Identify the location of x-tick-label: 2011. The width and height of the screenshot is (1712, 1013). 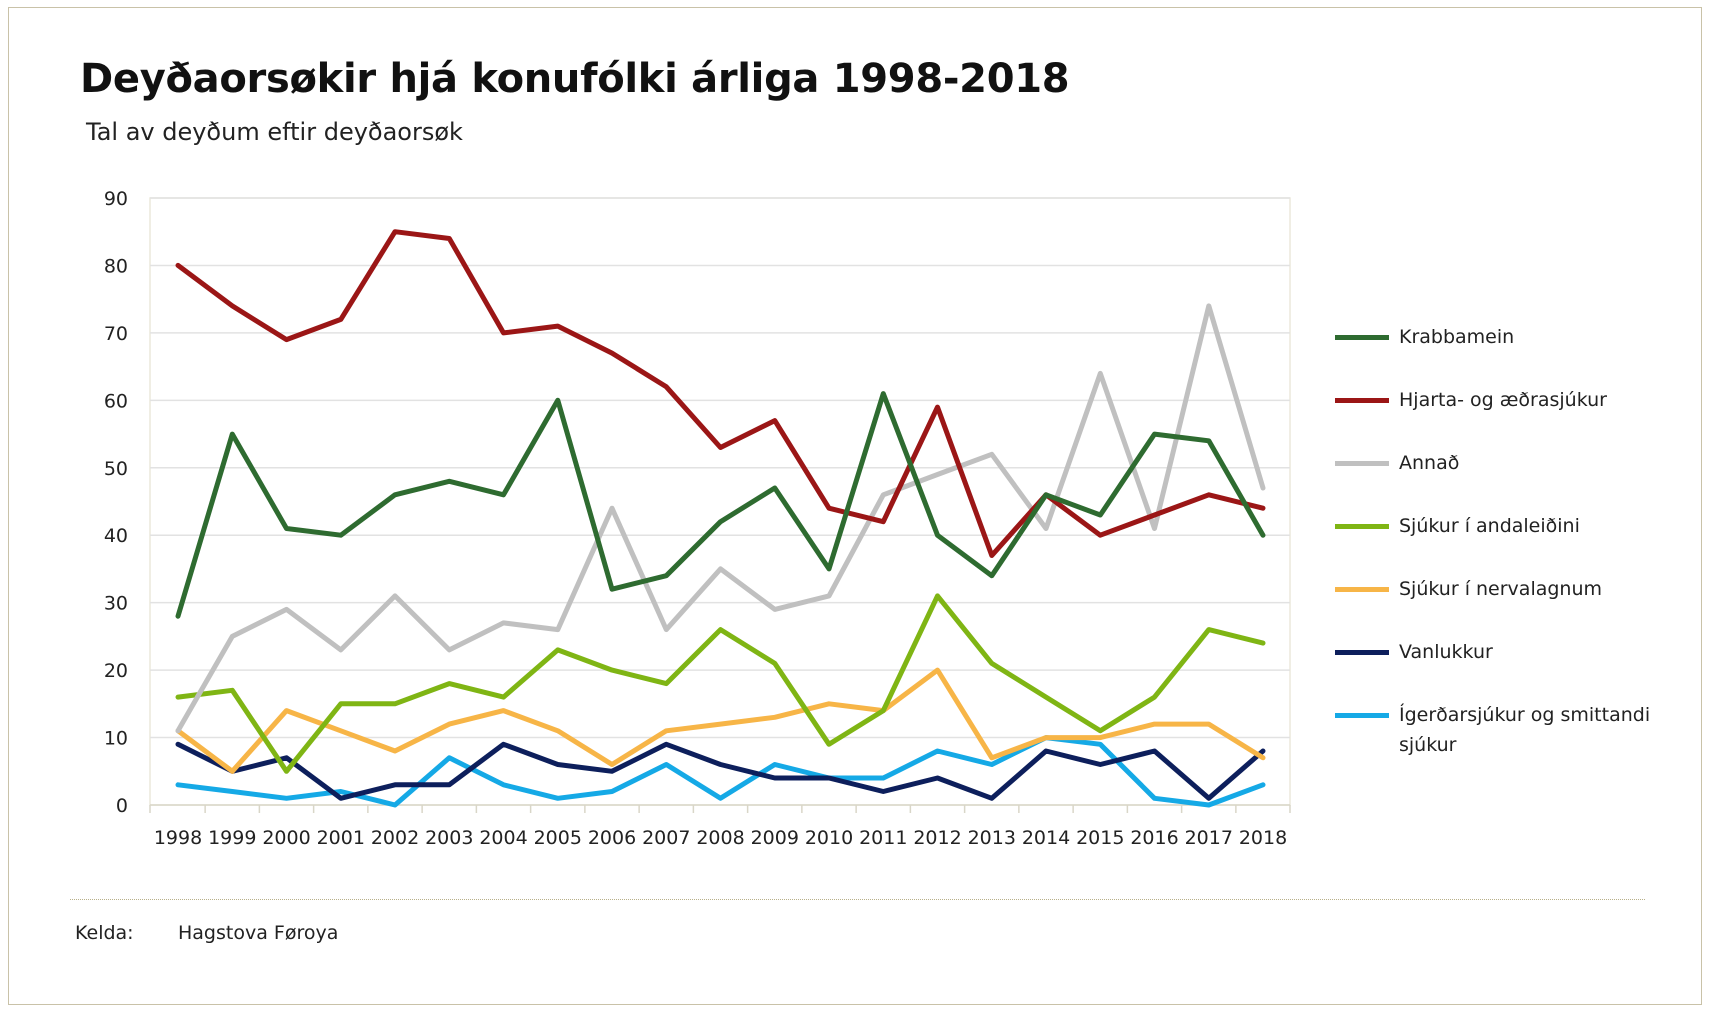
(883, 838).